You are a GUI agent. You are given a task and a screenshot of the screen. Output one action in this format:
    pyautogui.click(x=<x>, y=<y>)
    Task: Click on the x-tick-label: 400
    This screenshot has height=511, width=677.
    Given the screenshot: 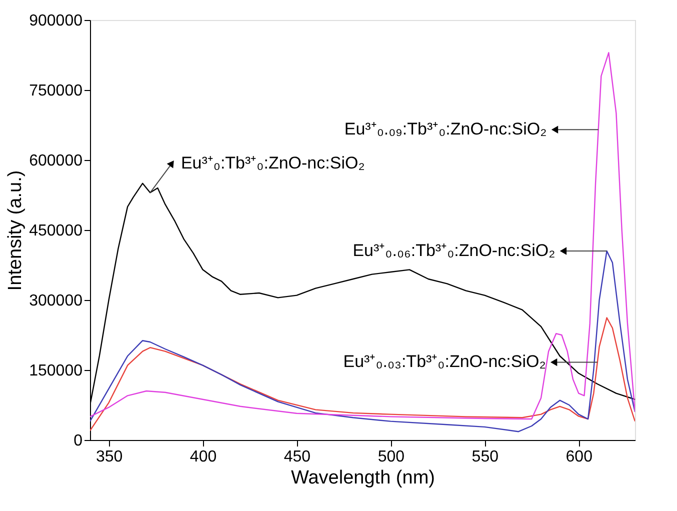 What is the action you would take?
    pyautogui.click(x=203, y=457)
    